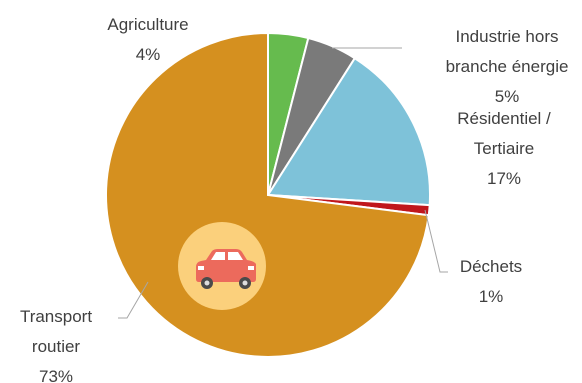 This screenshot has width=582, height=383. I want to click on slice-name-label: routier, so click(56, 346).